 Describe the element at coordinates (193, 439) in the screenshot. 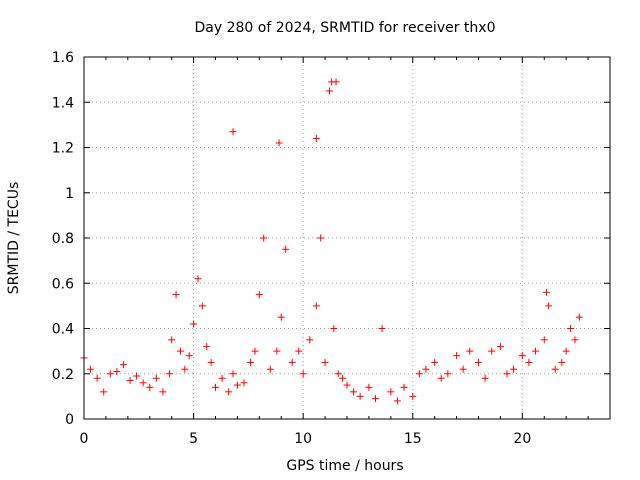

I see `x-tick-label: 5` at that location.